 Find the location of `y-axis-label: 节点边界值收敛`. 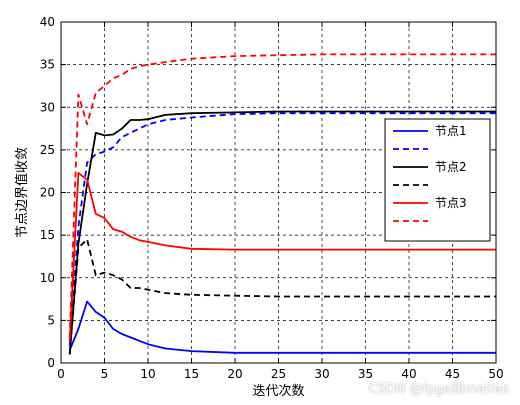

y-axis-label: 节点边界值收敛 is located at coordinates (22, 192).